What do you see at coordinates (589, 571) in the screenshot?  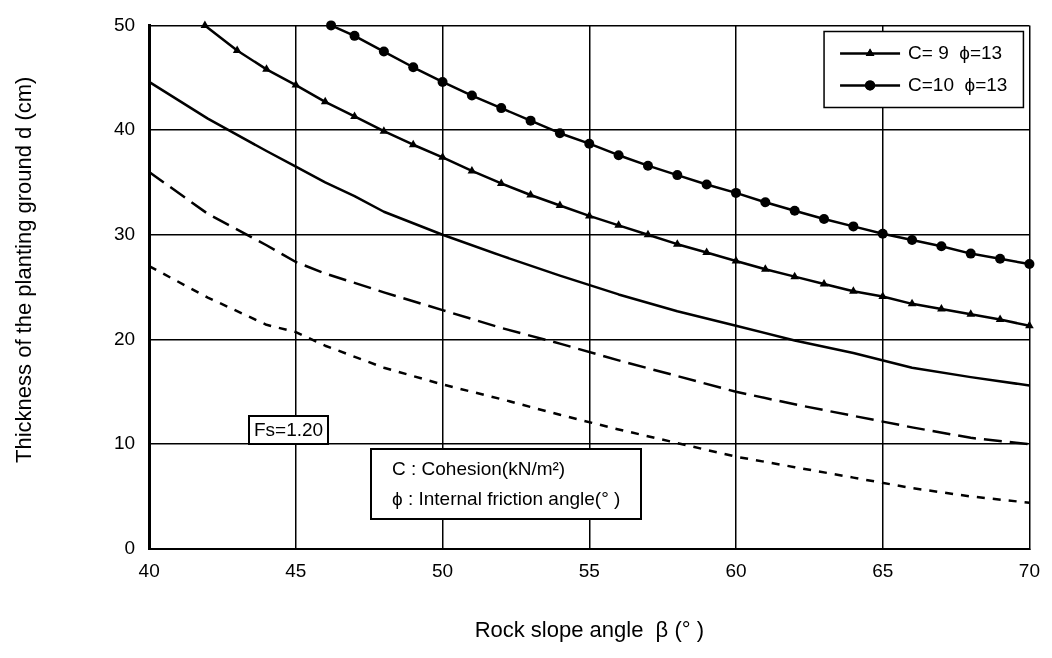 I see `x-tick-label: 55` at bounding box center [589, 571].